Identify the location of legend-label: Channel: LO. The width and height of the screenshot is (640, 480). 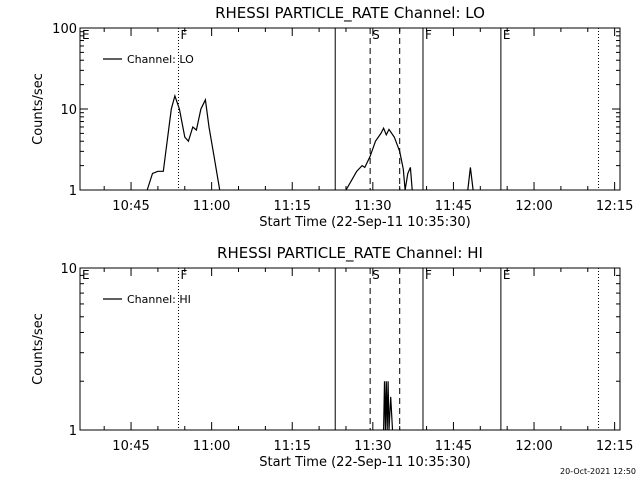
(160, 59).